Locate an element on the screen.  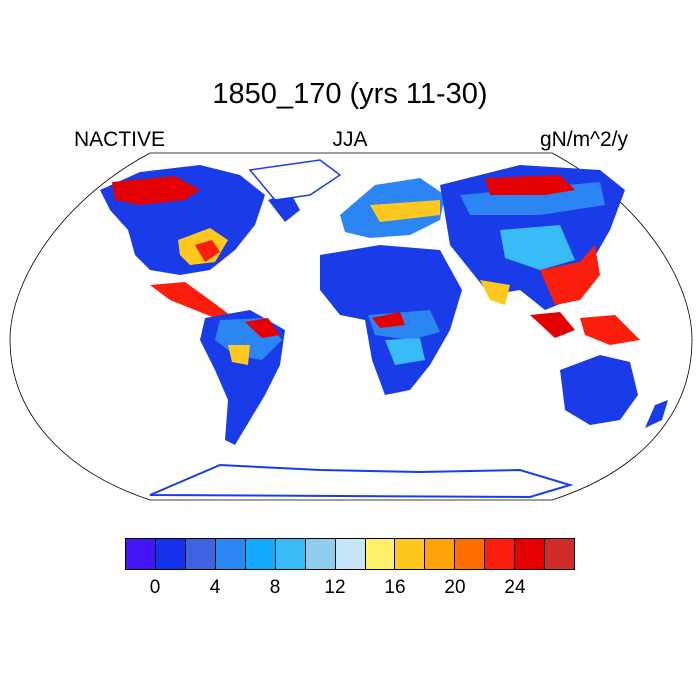
colorbar-tick-label: 8 is located at coordinates (275, 587).